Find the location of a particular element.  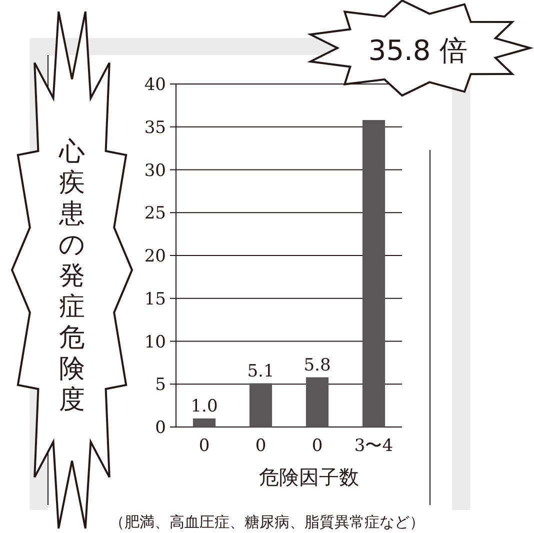

text: 35.8 倍 is located at coordinates (418, 50).